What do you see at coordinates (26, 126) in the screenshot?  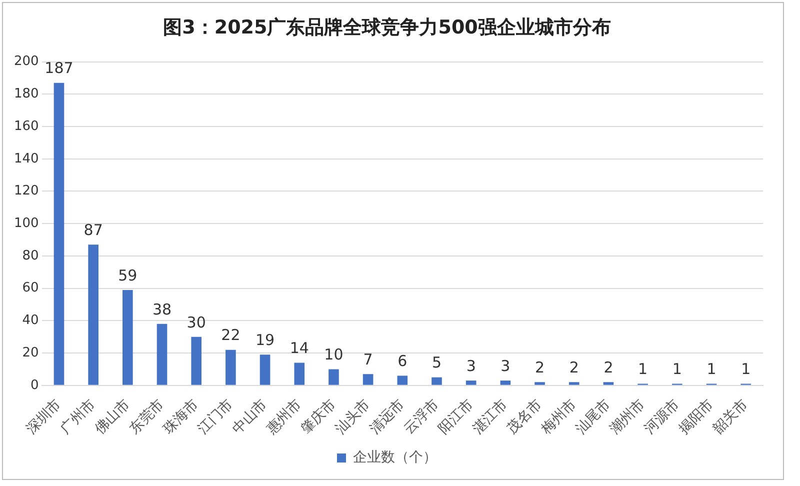 I see `y-tick-label: 160` at bounding box center [26, 126].